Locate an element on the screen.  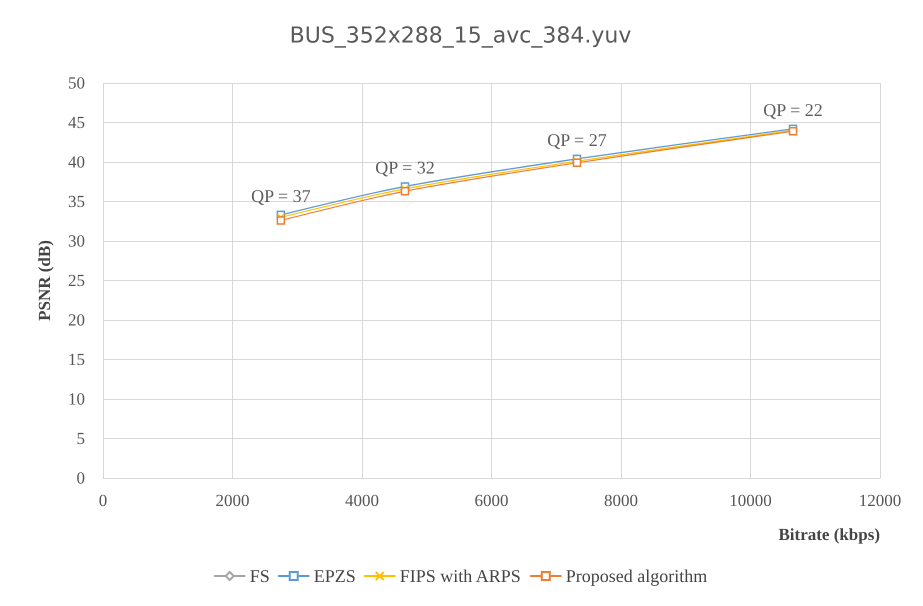
annotation: QP = 32 is located at coordinates (405, 167).